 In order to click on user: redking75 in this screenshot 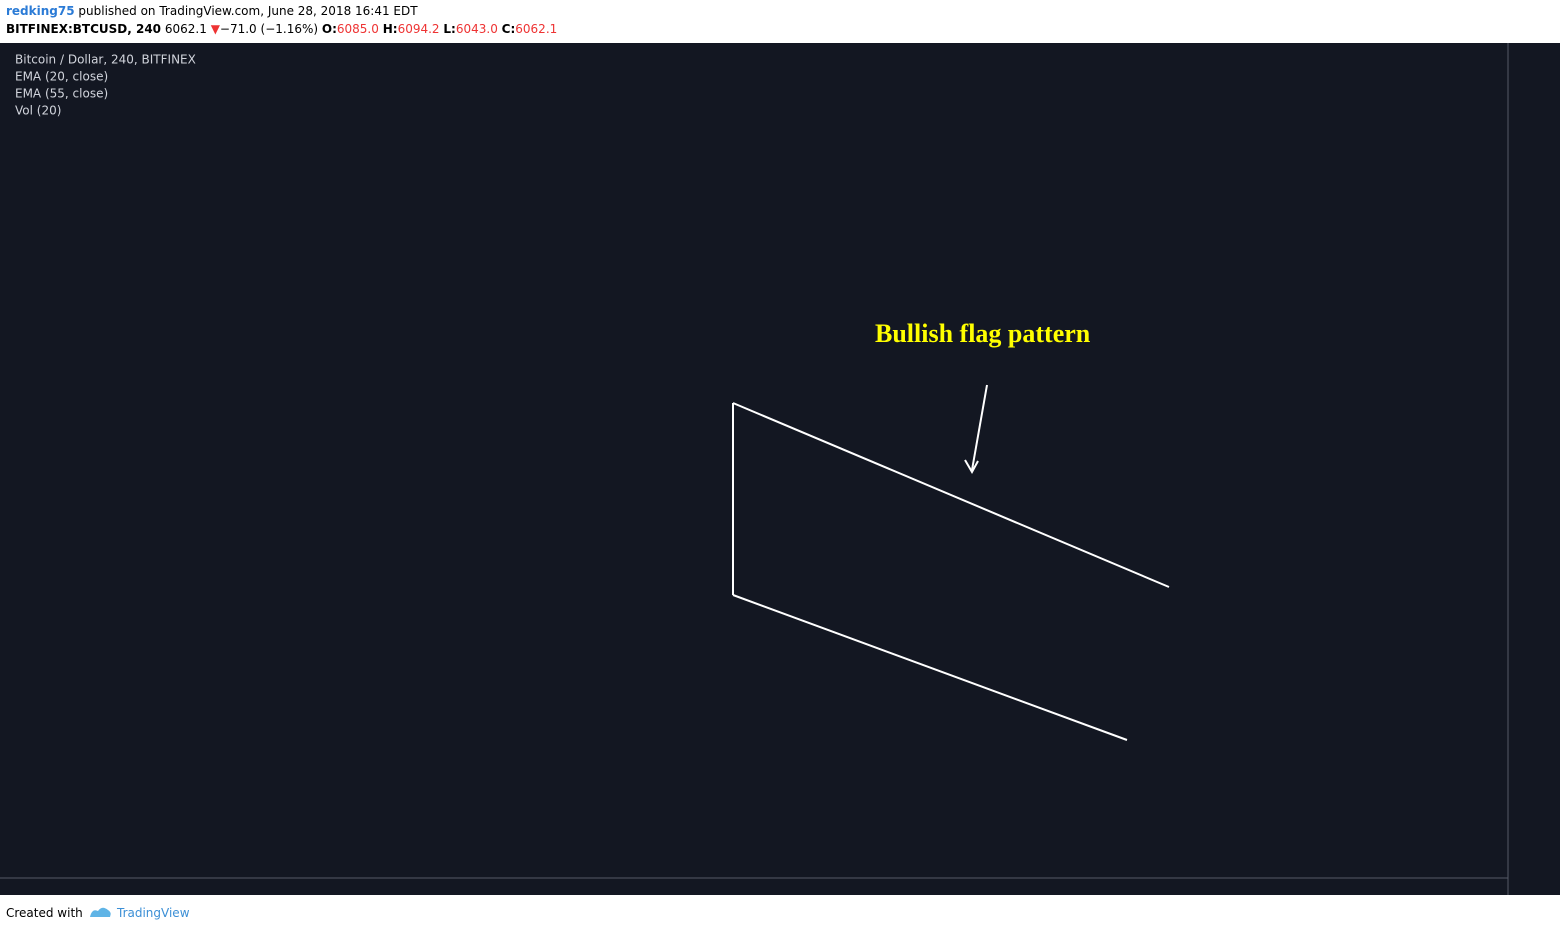, I will do `click(40, 11)`.